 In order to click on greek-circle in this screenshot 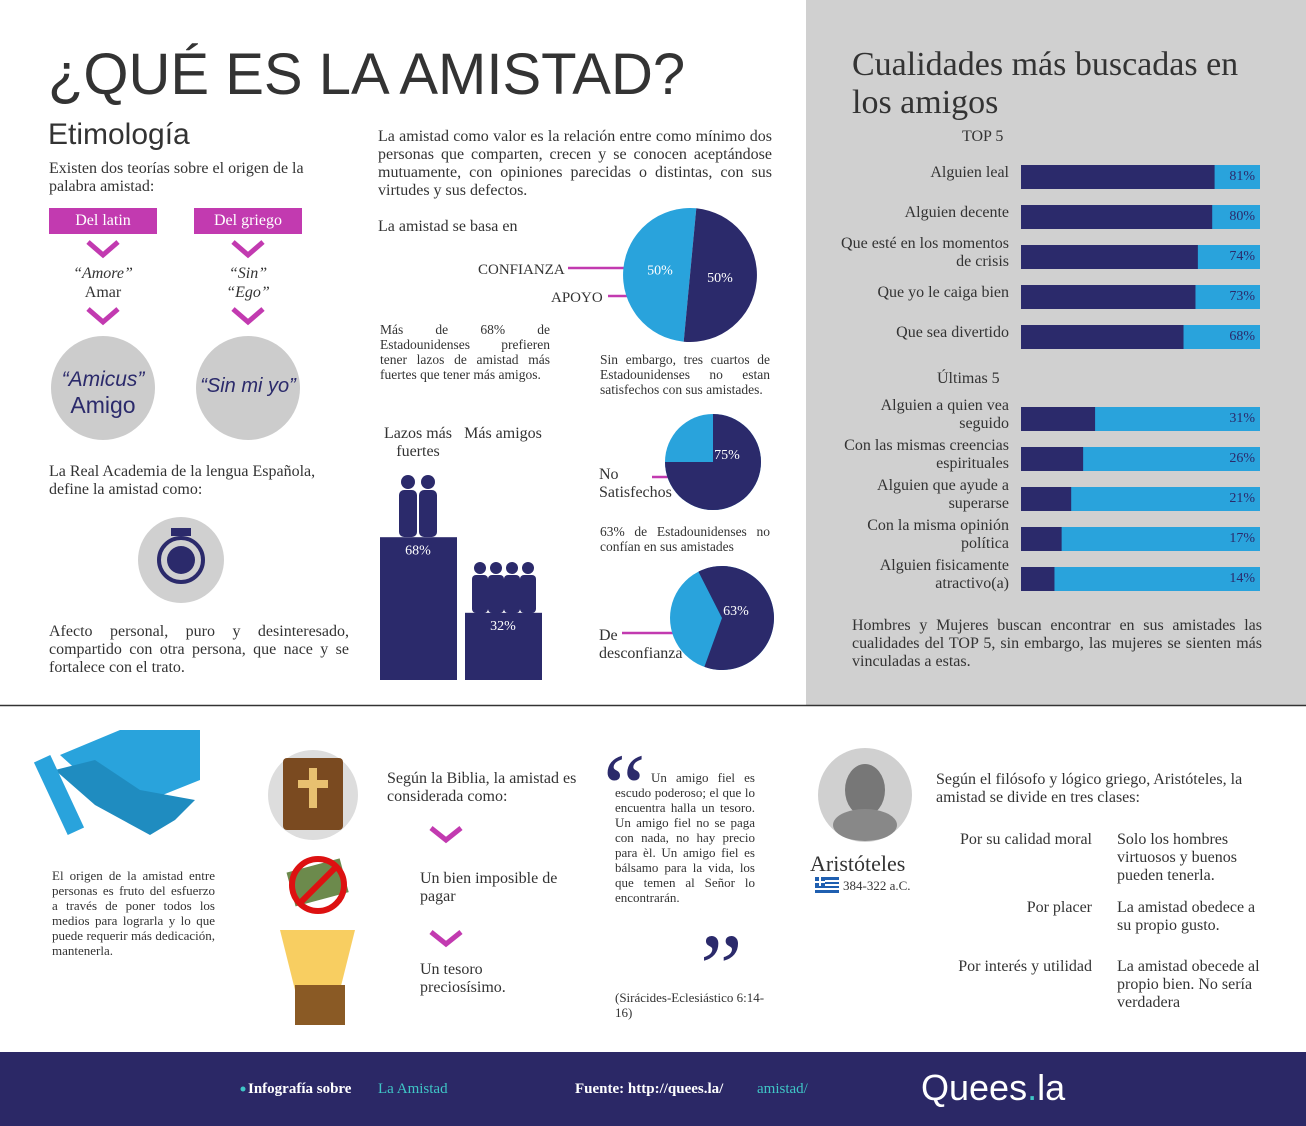, I will do `click(248, 388)`.